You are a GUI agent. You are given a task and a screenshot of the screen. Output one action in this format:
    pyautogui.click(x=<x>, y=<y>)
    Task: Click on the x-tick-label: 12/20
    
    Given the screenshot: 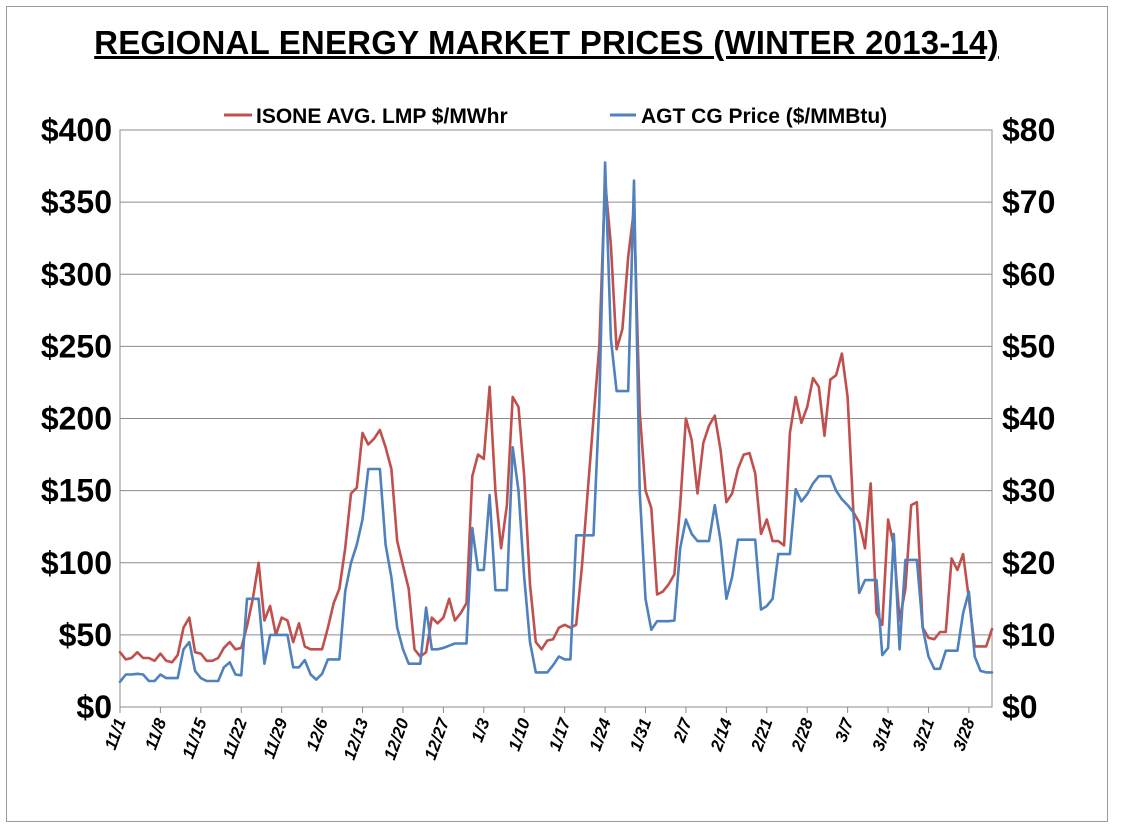 What is the action you would take?
    pyautogui.click(x=396, y=738)
    